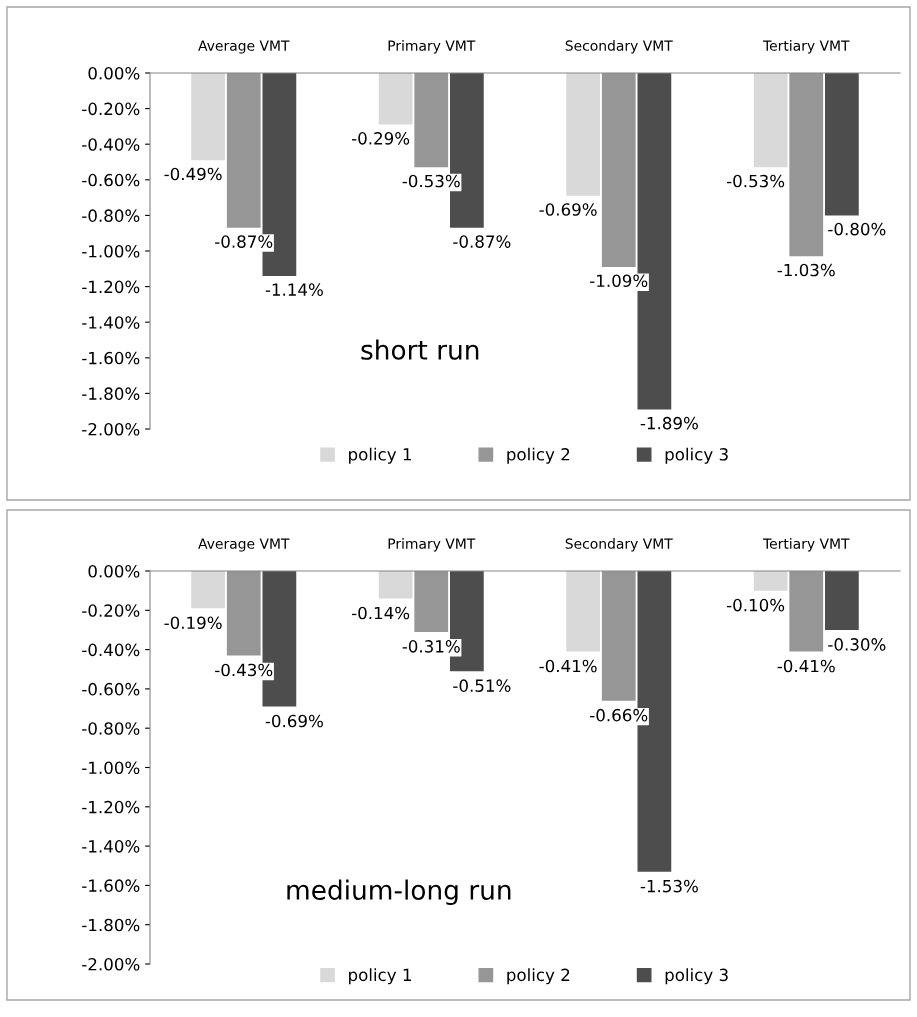 This screenshot has height=1017, width=917. What do you see at coordinates (294, 289) in the screenshot?
I see `data-label: -1.14%` at bounding box center [294, 289].